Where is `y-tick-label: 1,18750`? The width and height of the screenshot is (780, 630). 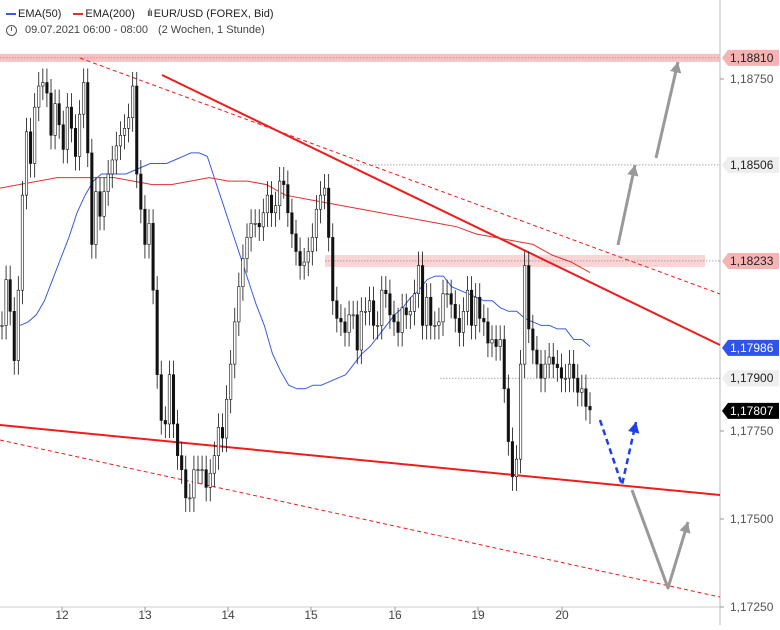
y-tick-label: 1,18750 is located at coordinates (752, 79).